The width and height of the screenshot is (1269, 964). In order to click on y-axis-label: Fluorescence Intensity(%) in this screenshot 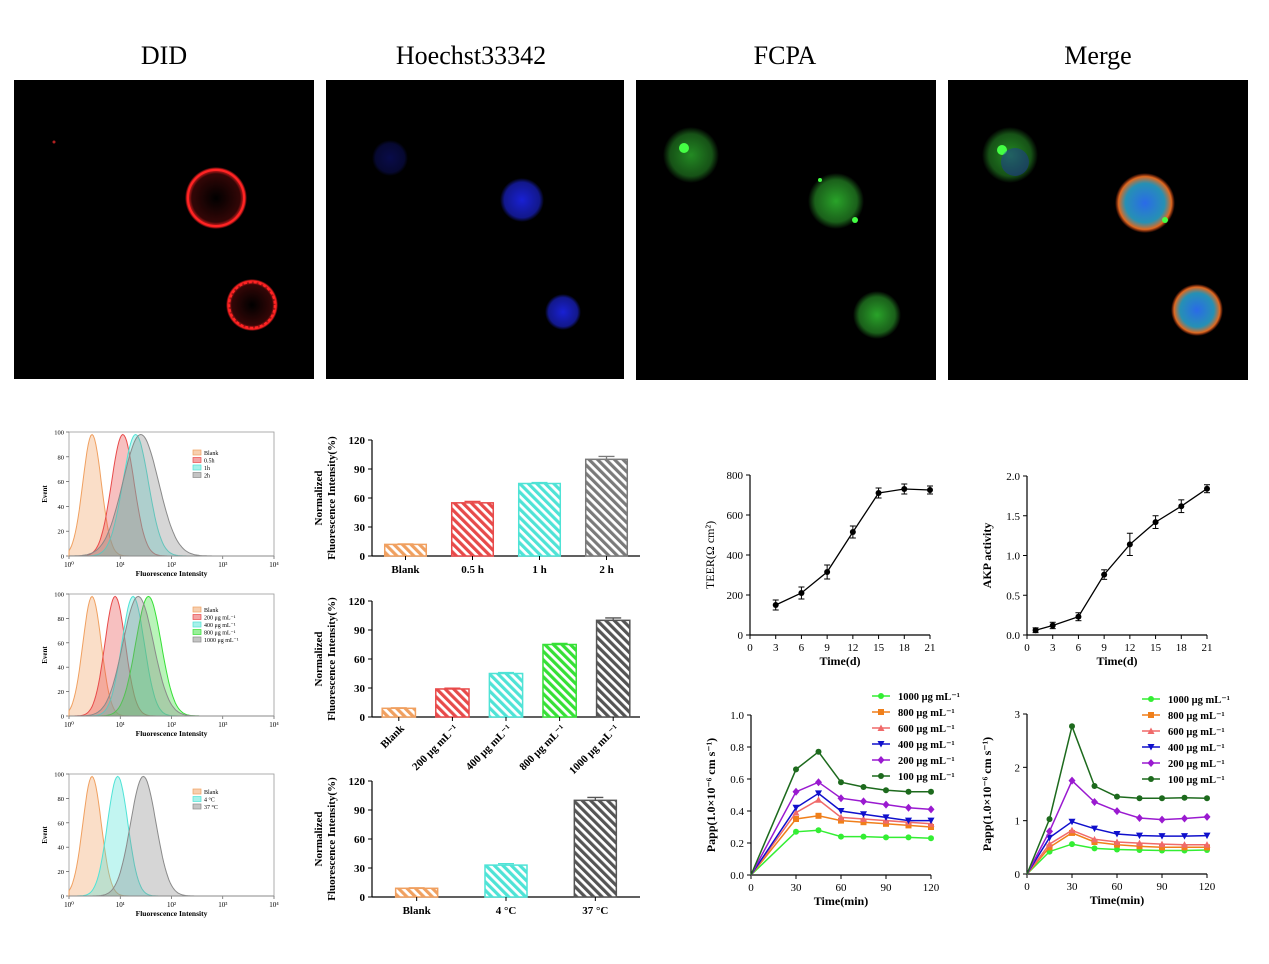, I will do `click(332, 839)`.